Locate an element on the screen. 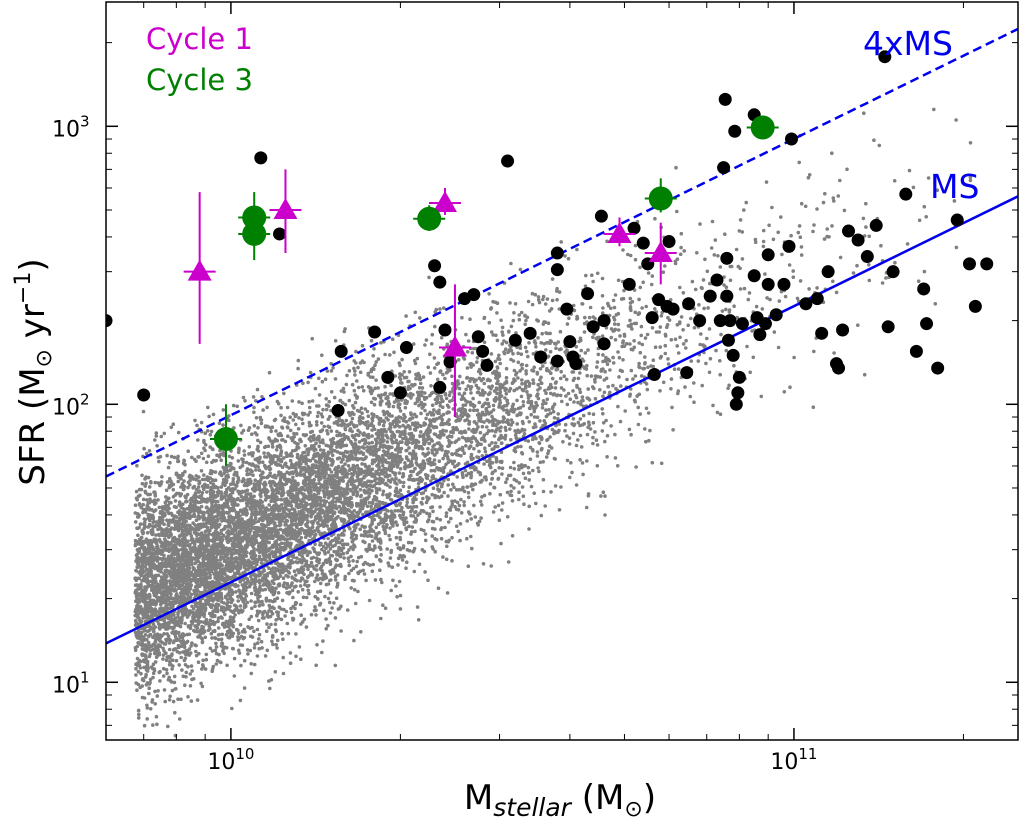 Image resolution: width=1020 pixels, height=818 pixels. x-tick-label: 1010 is located at coordinates (230, 760).